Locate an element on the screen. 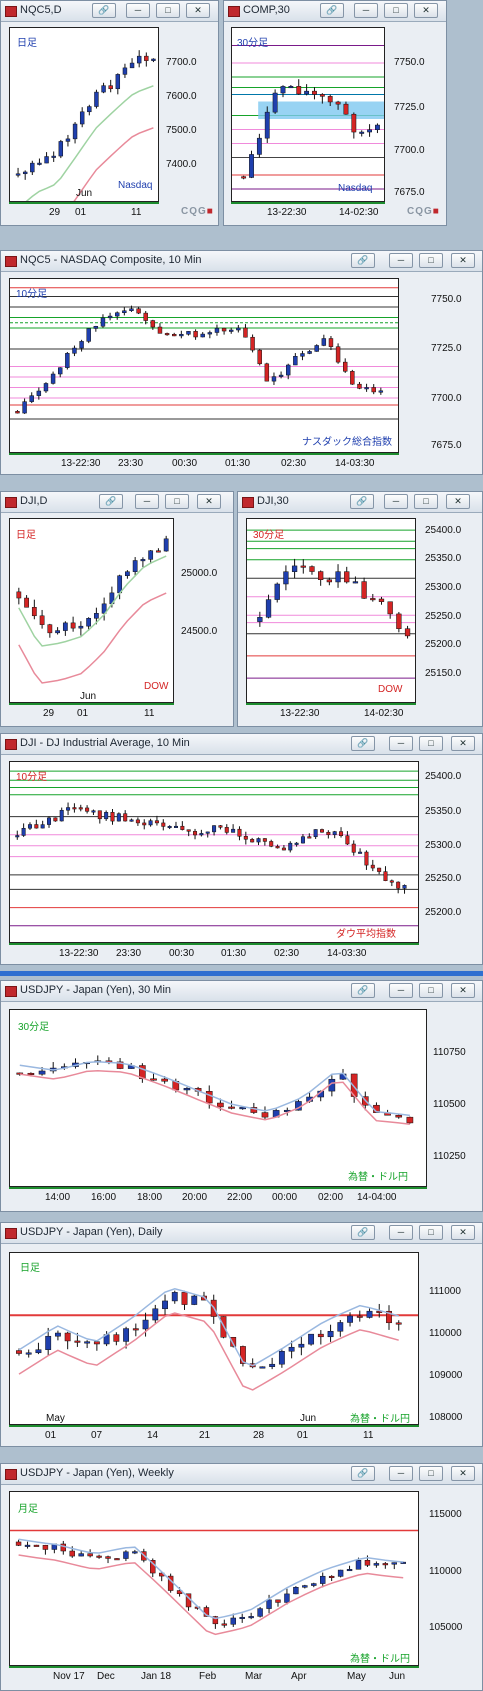 The width and height of the screenshot is (483, 1691). titlebar: NQC5,D 🔗 ─ □ ✕ is located at coordinates (109, 11).